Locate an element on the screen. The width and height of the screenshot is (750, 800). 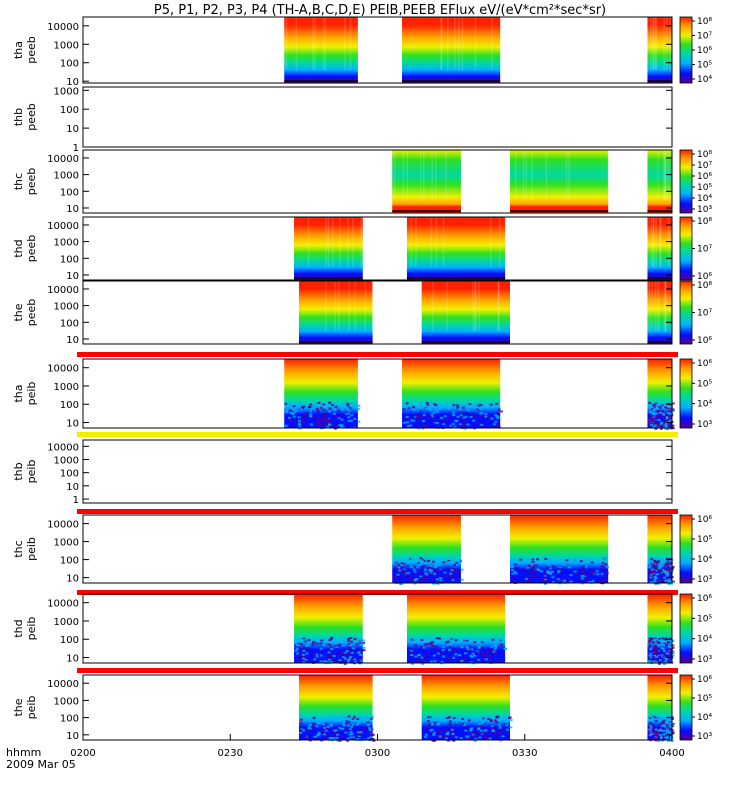
y-tick-label: 10000 is located at coordinates (63, 226).